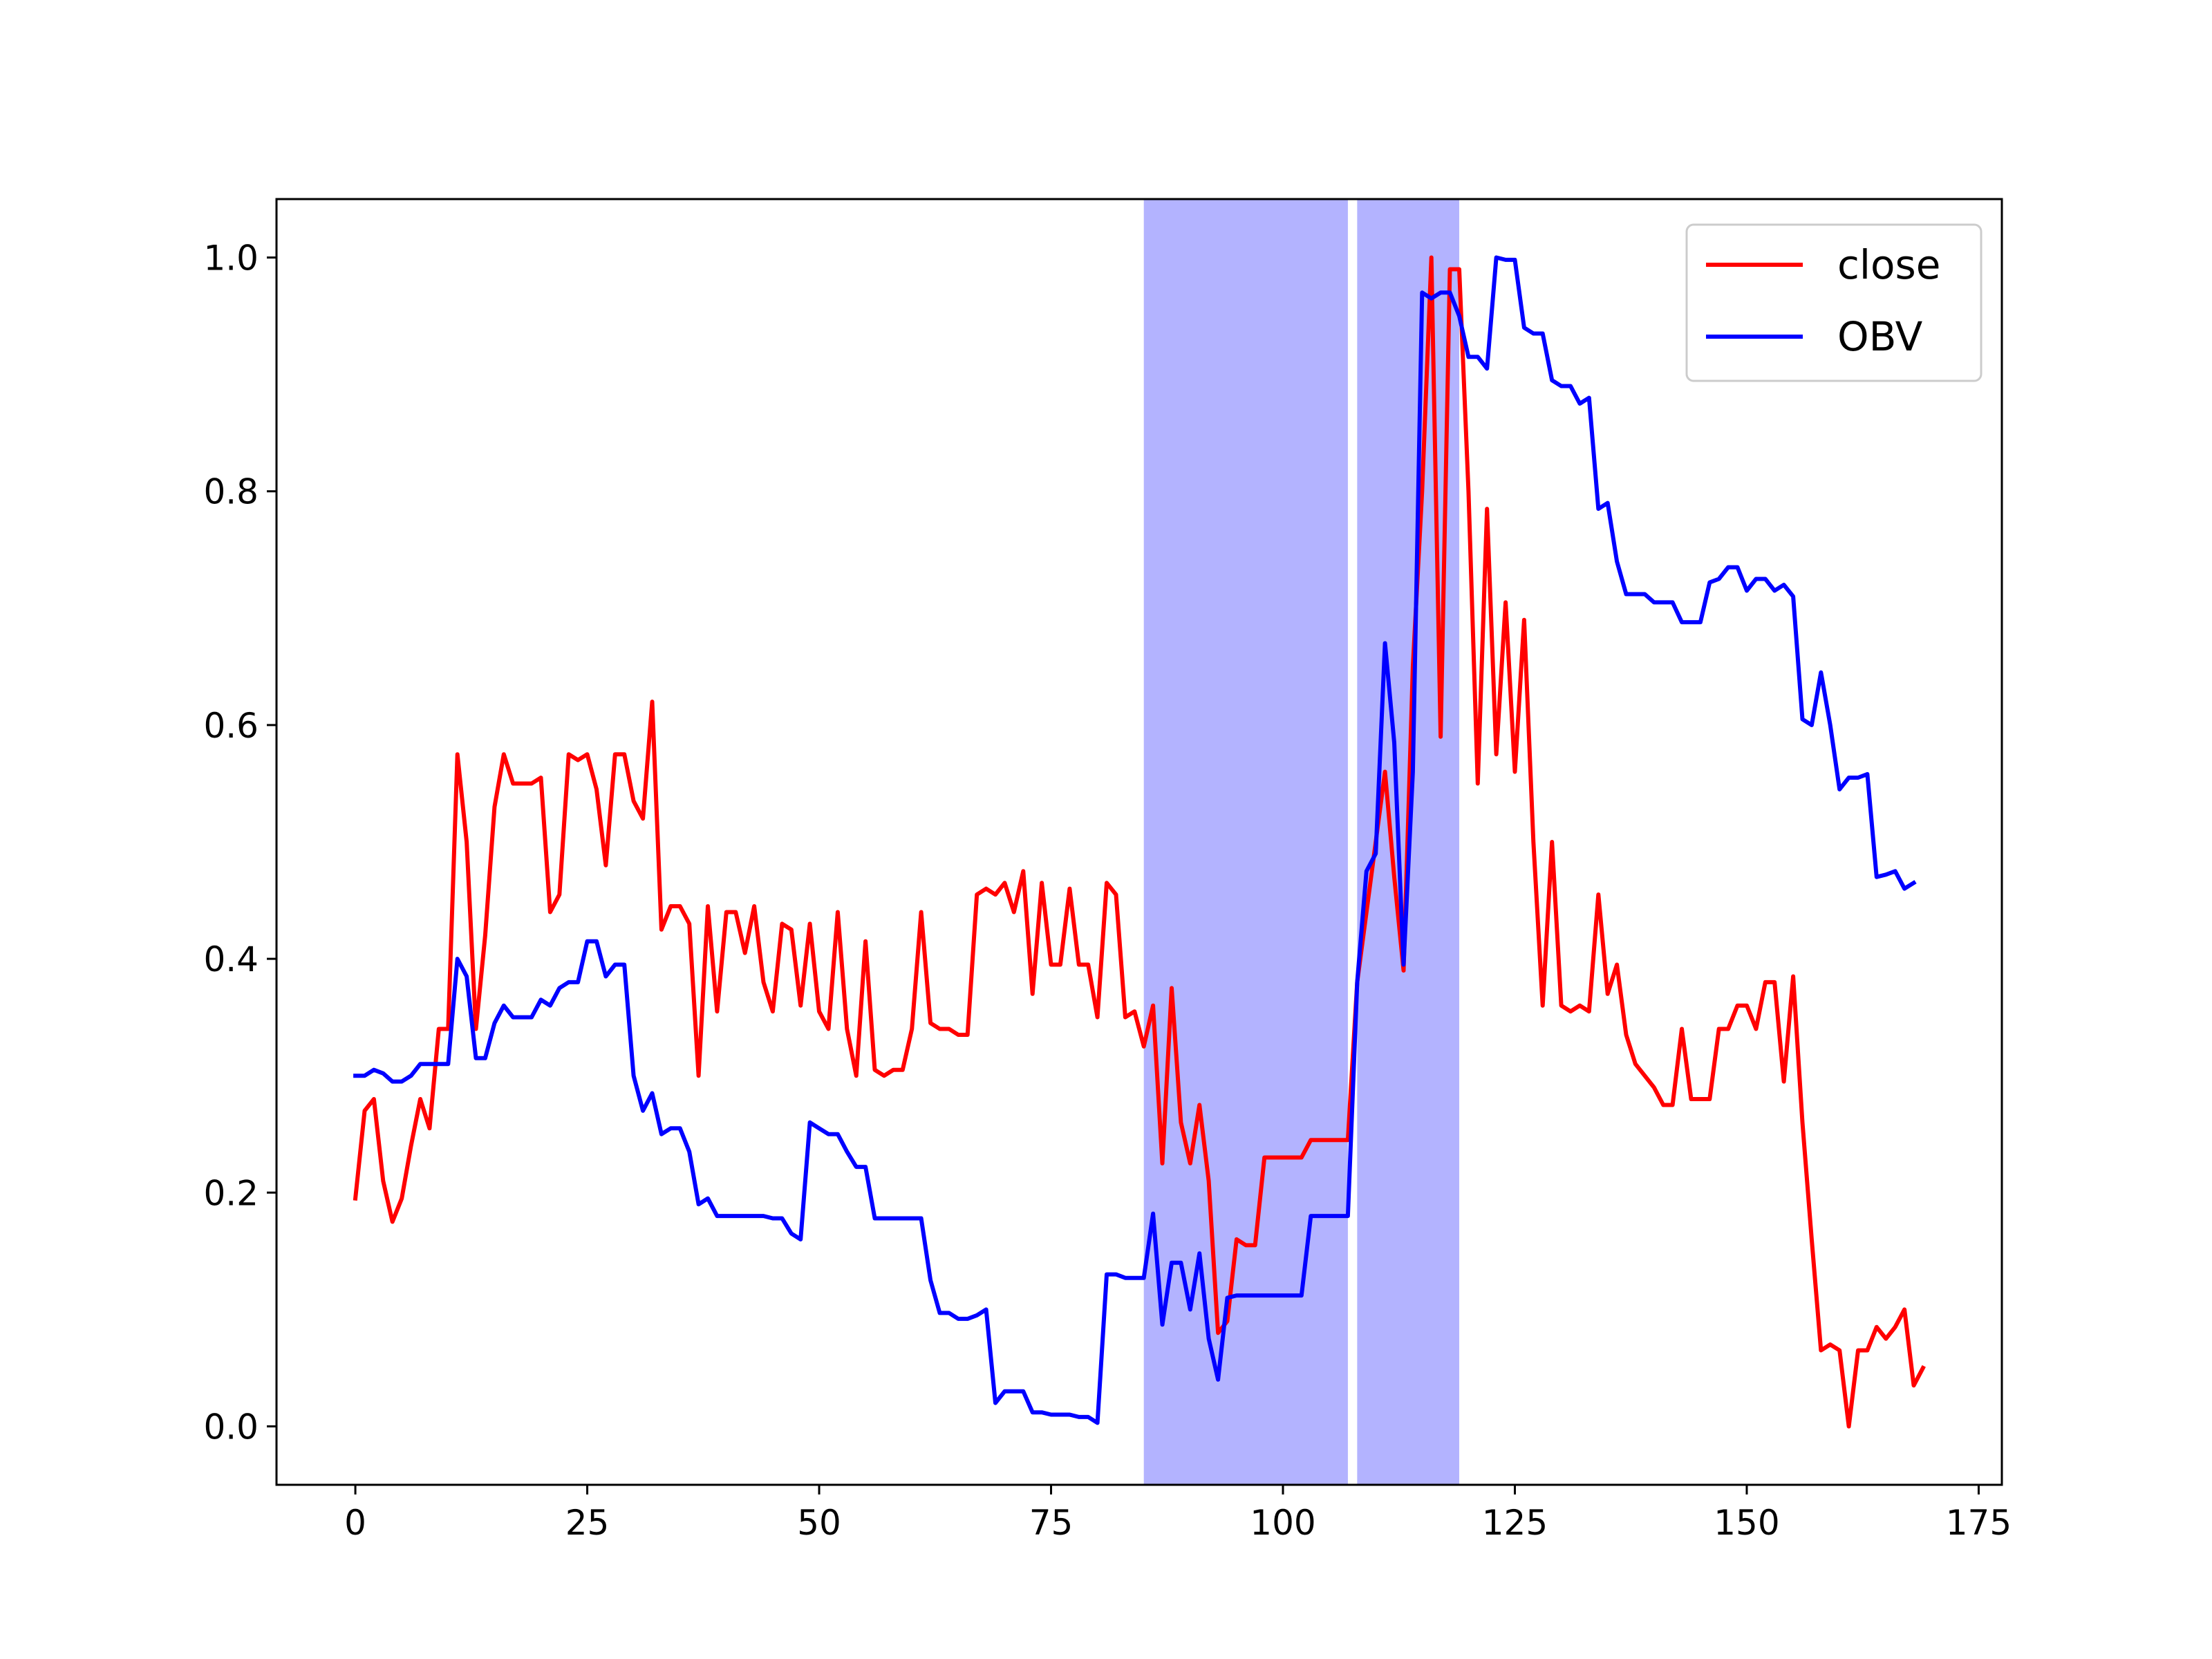 The width and height of the screenshot is (2212, 1659). I want to click on x-tick-label: 125, so click(1515, 1523).